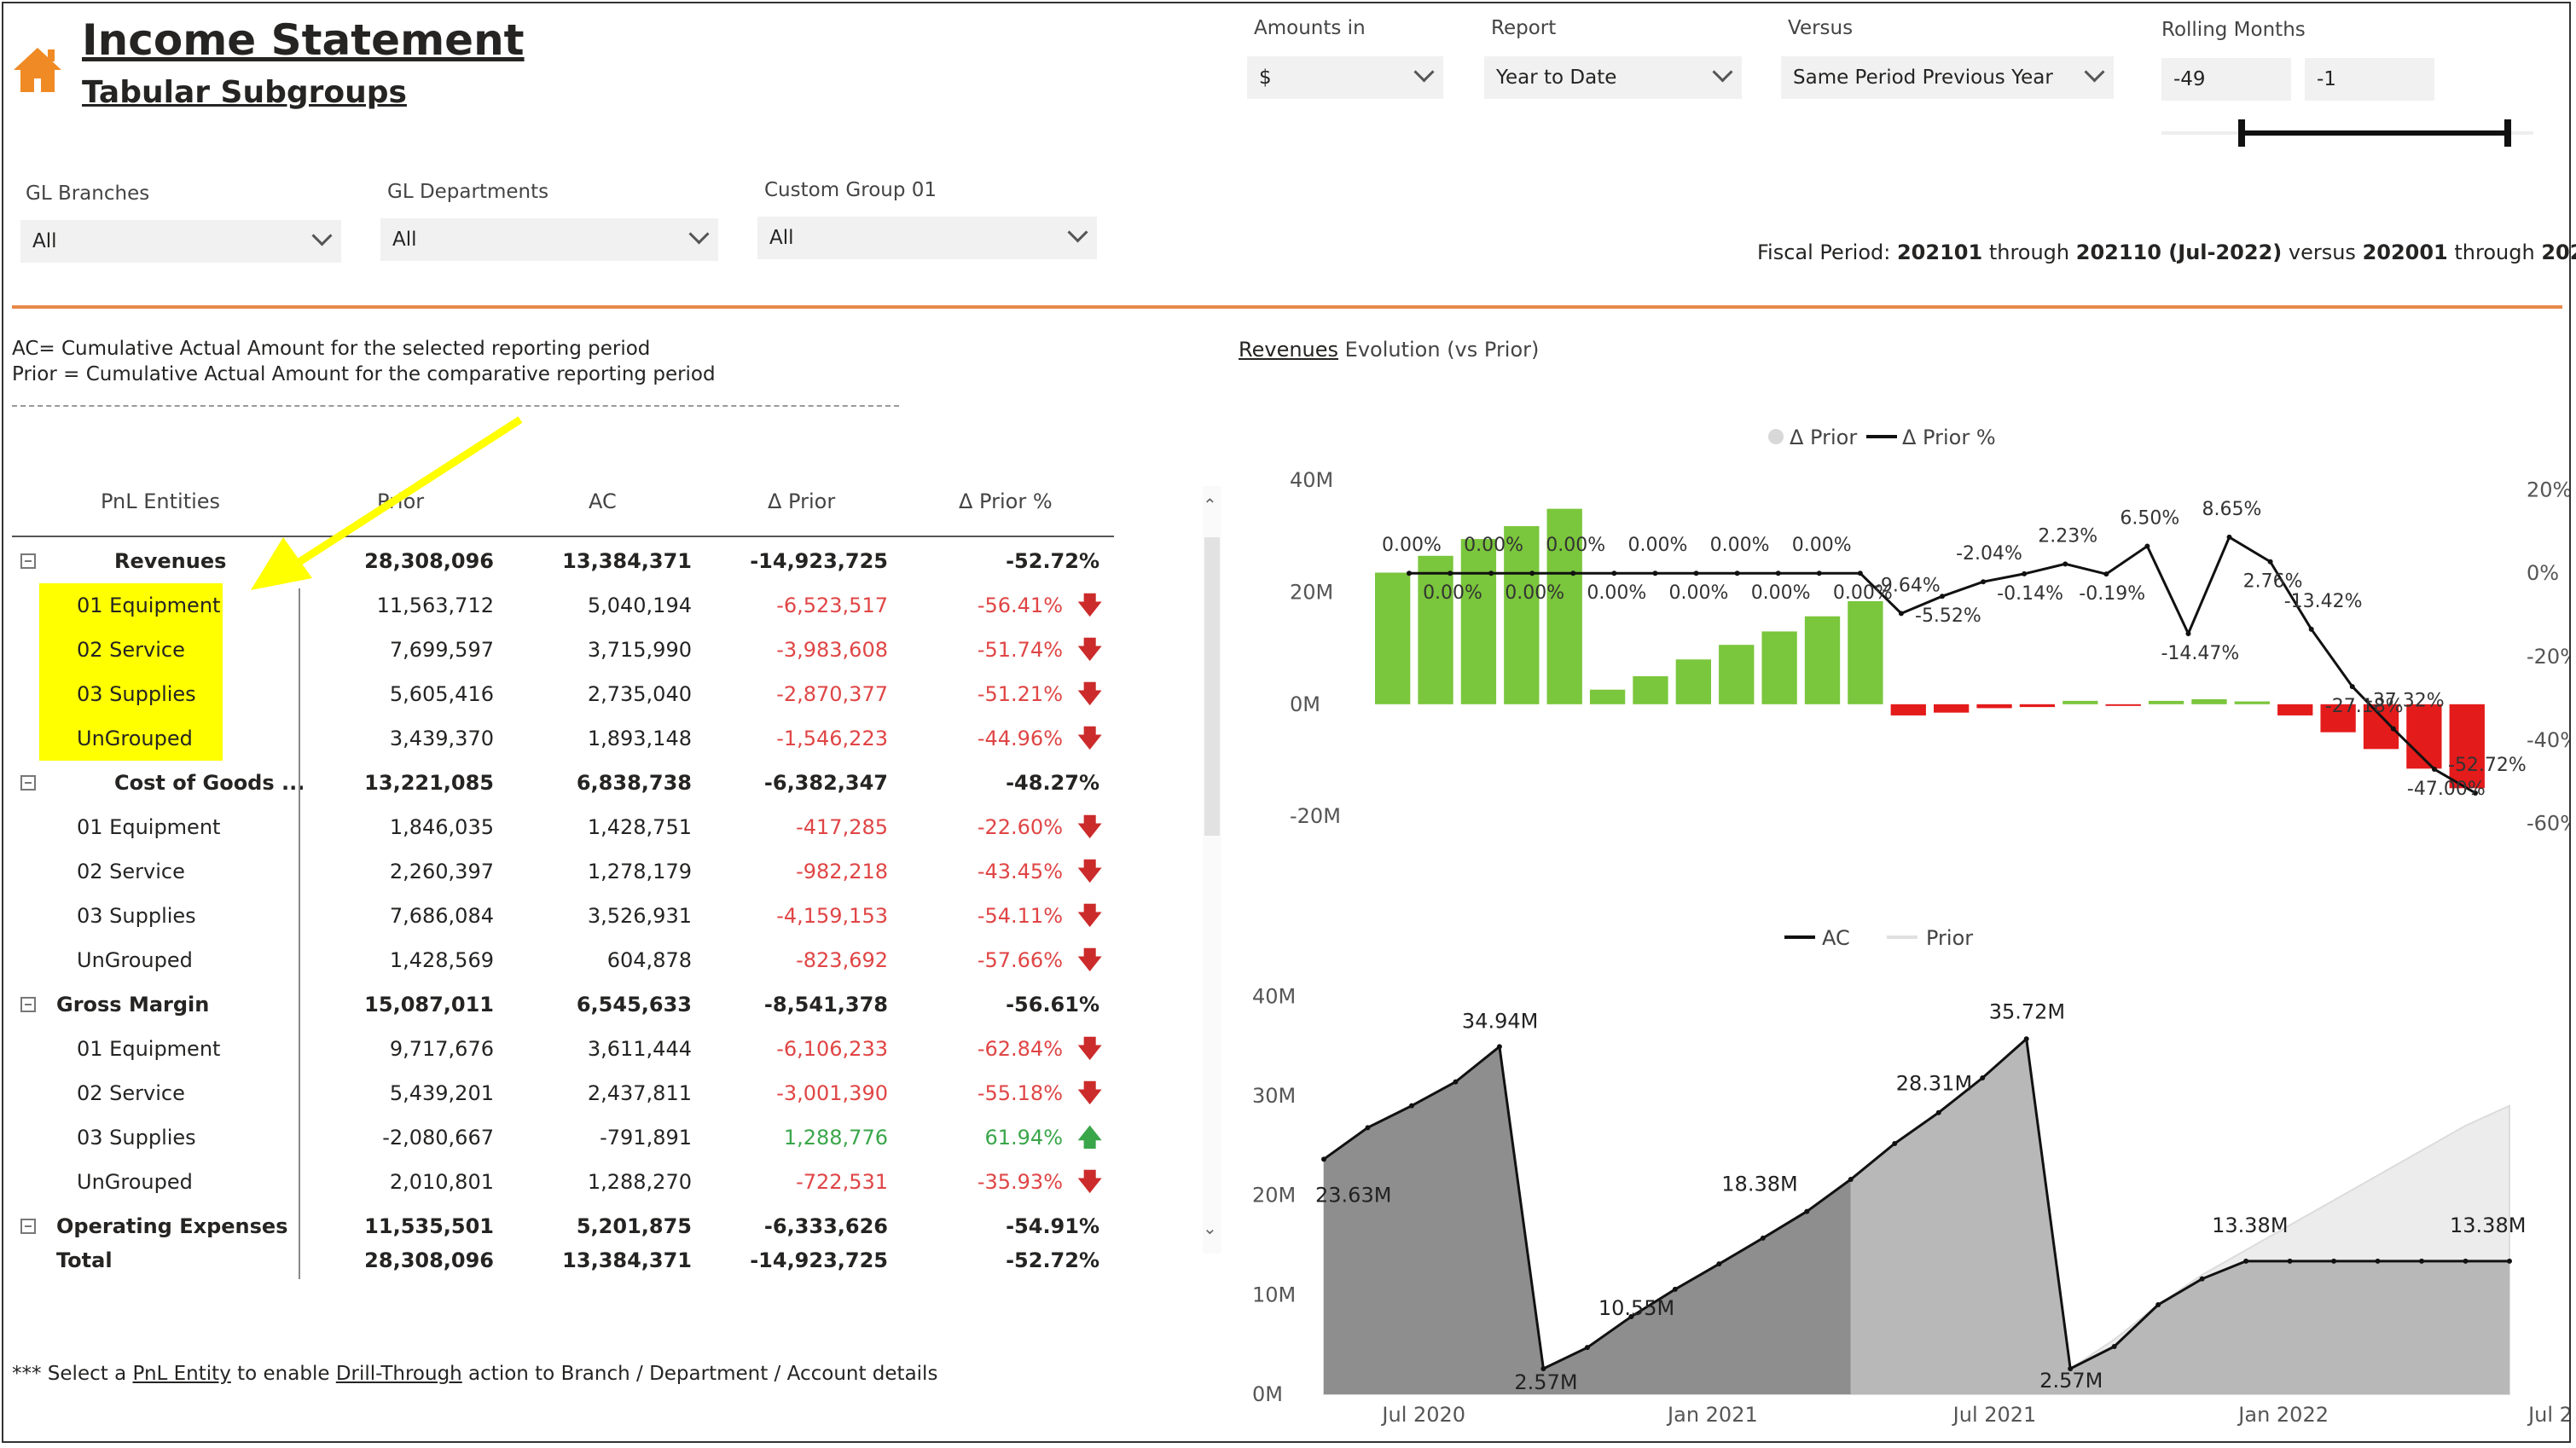  Describe the element at coordinates (639, 605) in the screenshot. I see `cell-ac: 5,040,194` at that location.